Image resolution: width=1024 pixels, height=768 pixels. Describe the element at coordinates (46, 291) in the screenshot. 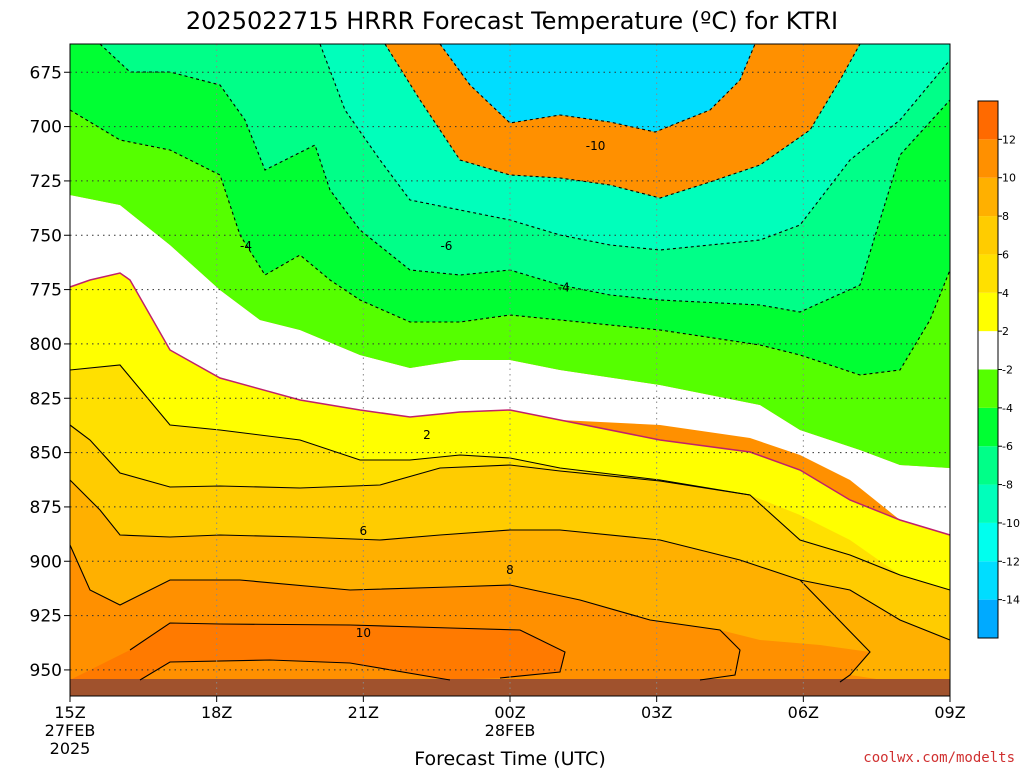

I see `y-tick-label: 775` at that location.